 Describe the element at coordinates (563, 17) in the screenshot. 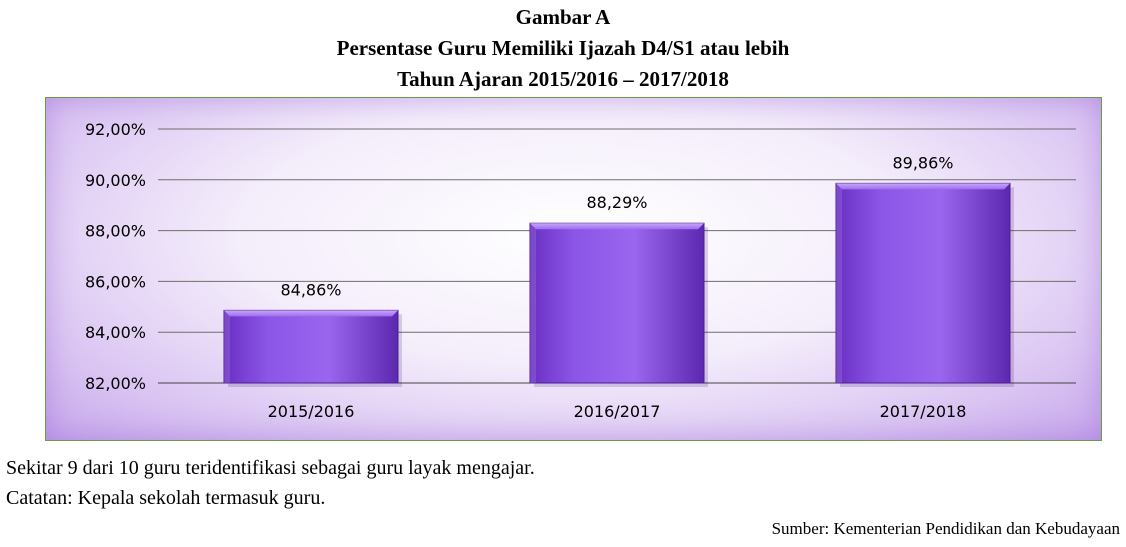

I see `figure-label: Gambar A` at that location.